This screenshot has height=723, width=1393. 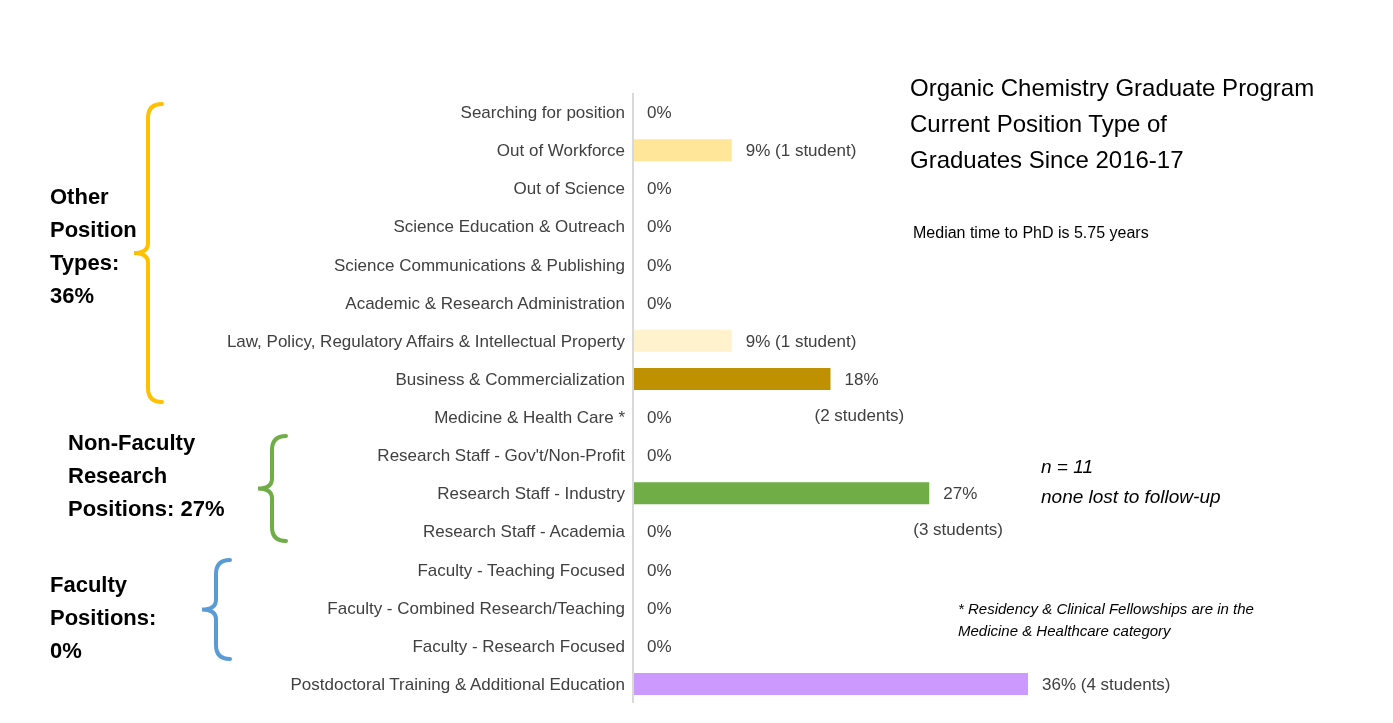 What do you see at coordinates (518, 646) in the screenshot?
I see `y-tick-label: Faculty - Research Focused` at bounding box center [518, 646].